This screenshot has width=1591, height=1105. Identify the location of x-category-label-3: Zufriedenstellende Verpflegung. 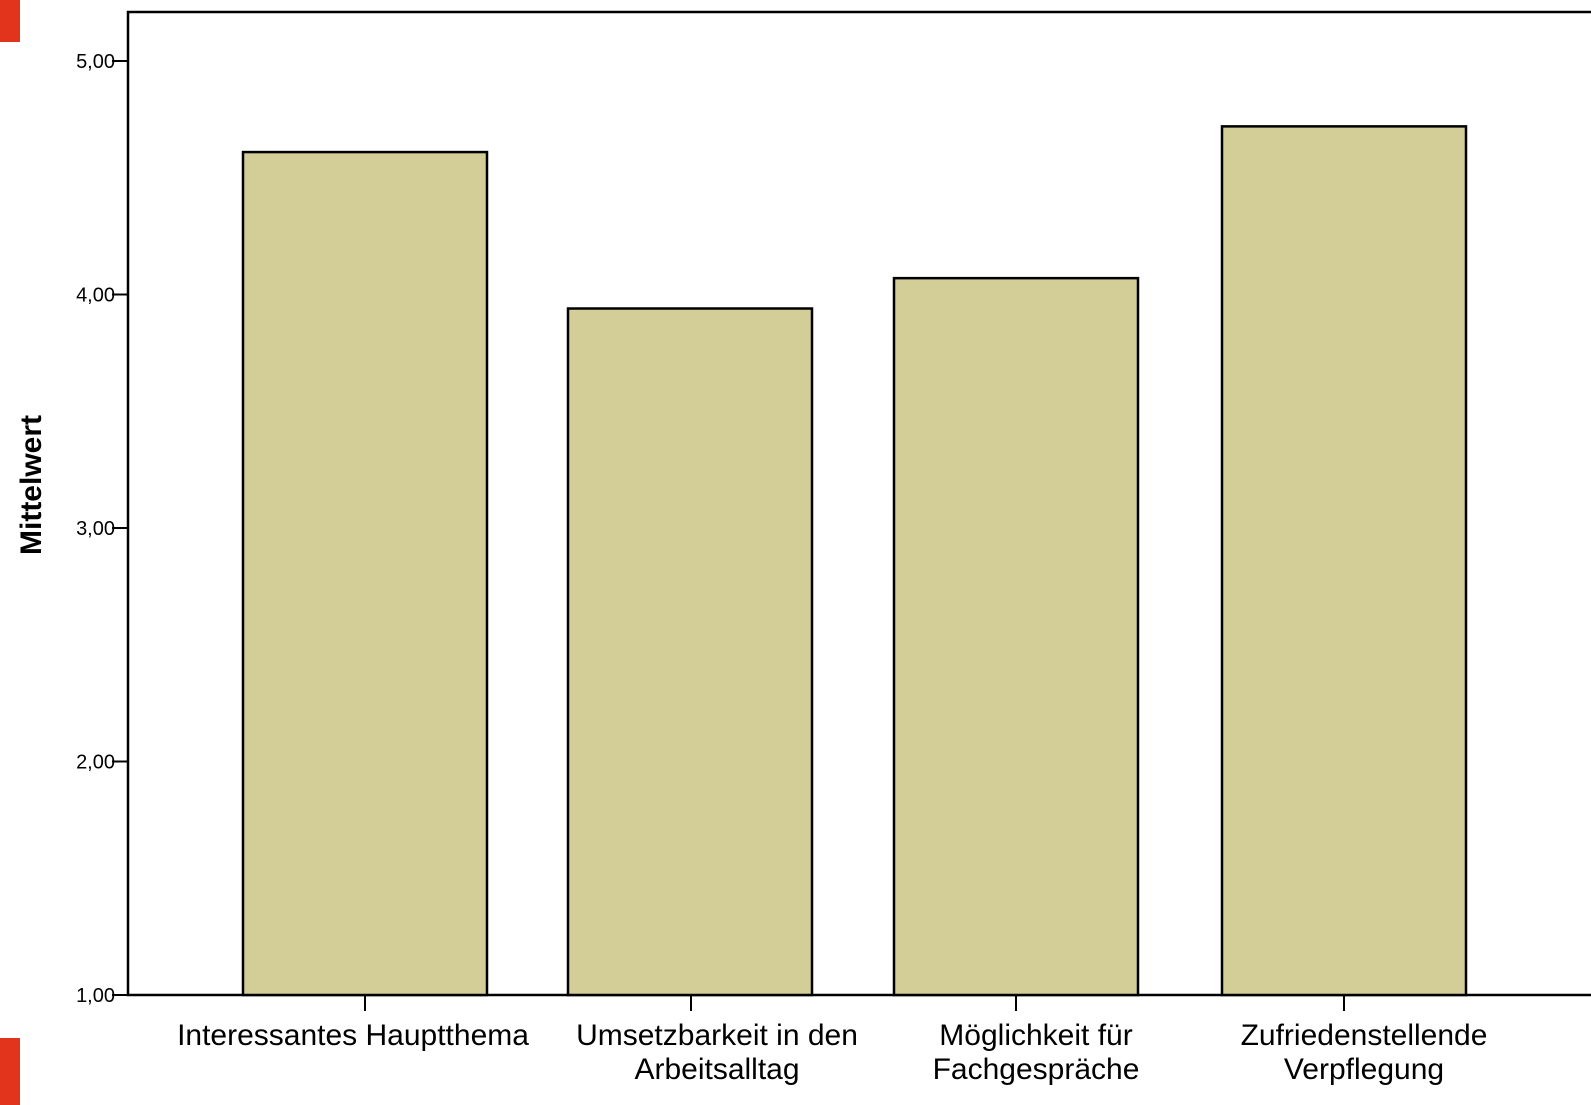
(1364, 1052).